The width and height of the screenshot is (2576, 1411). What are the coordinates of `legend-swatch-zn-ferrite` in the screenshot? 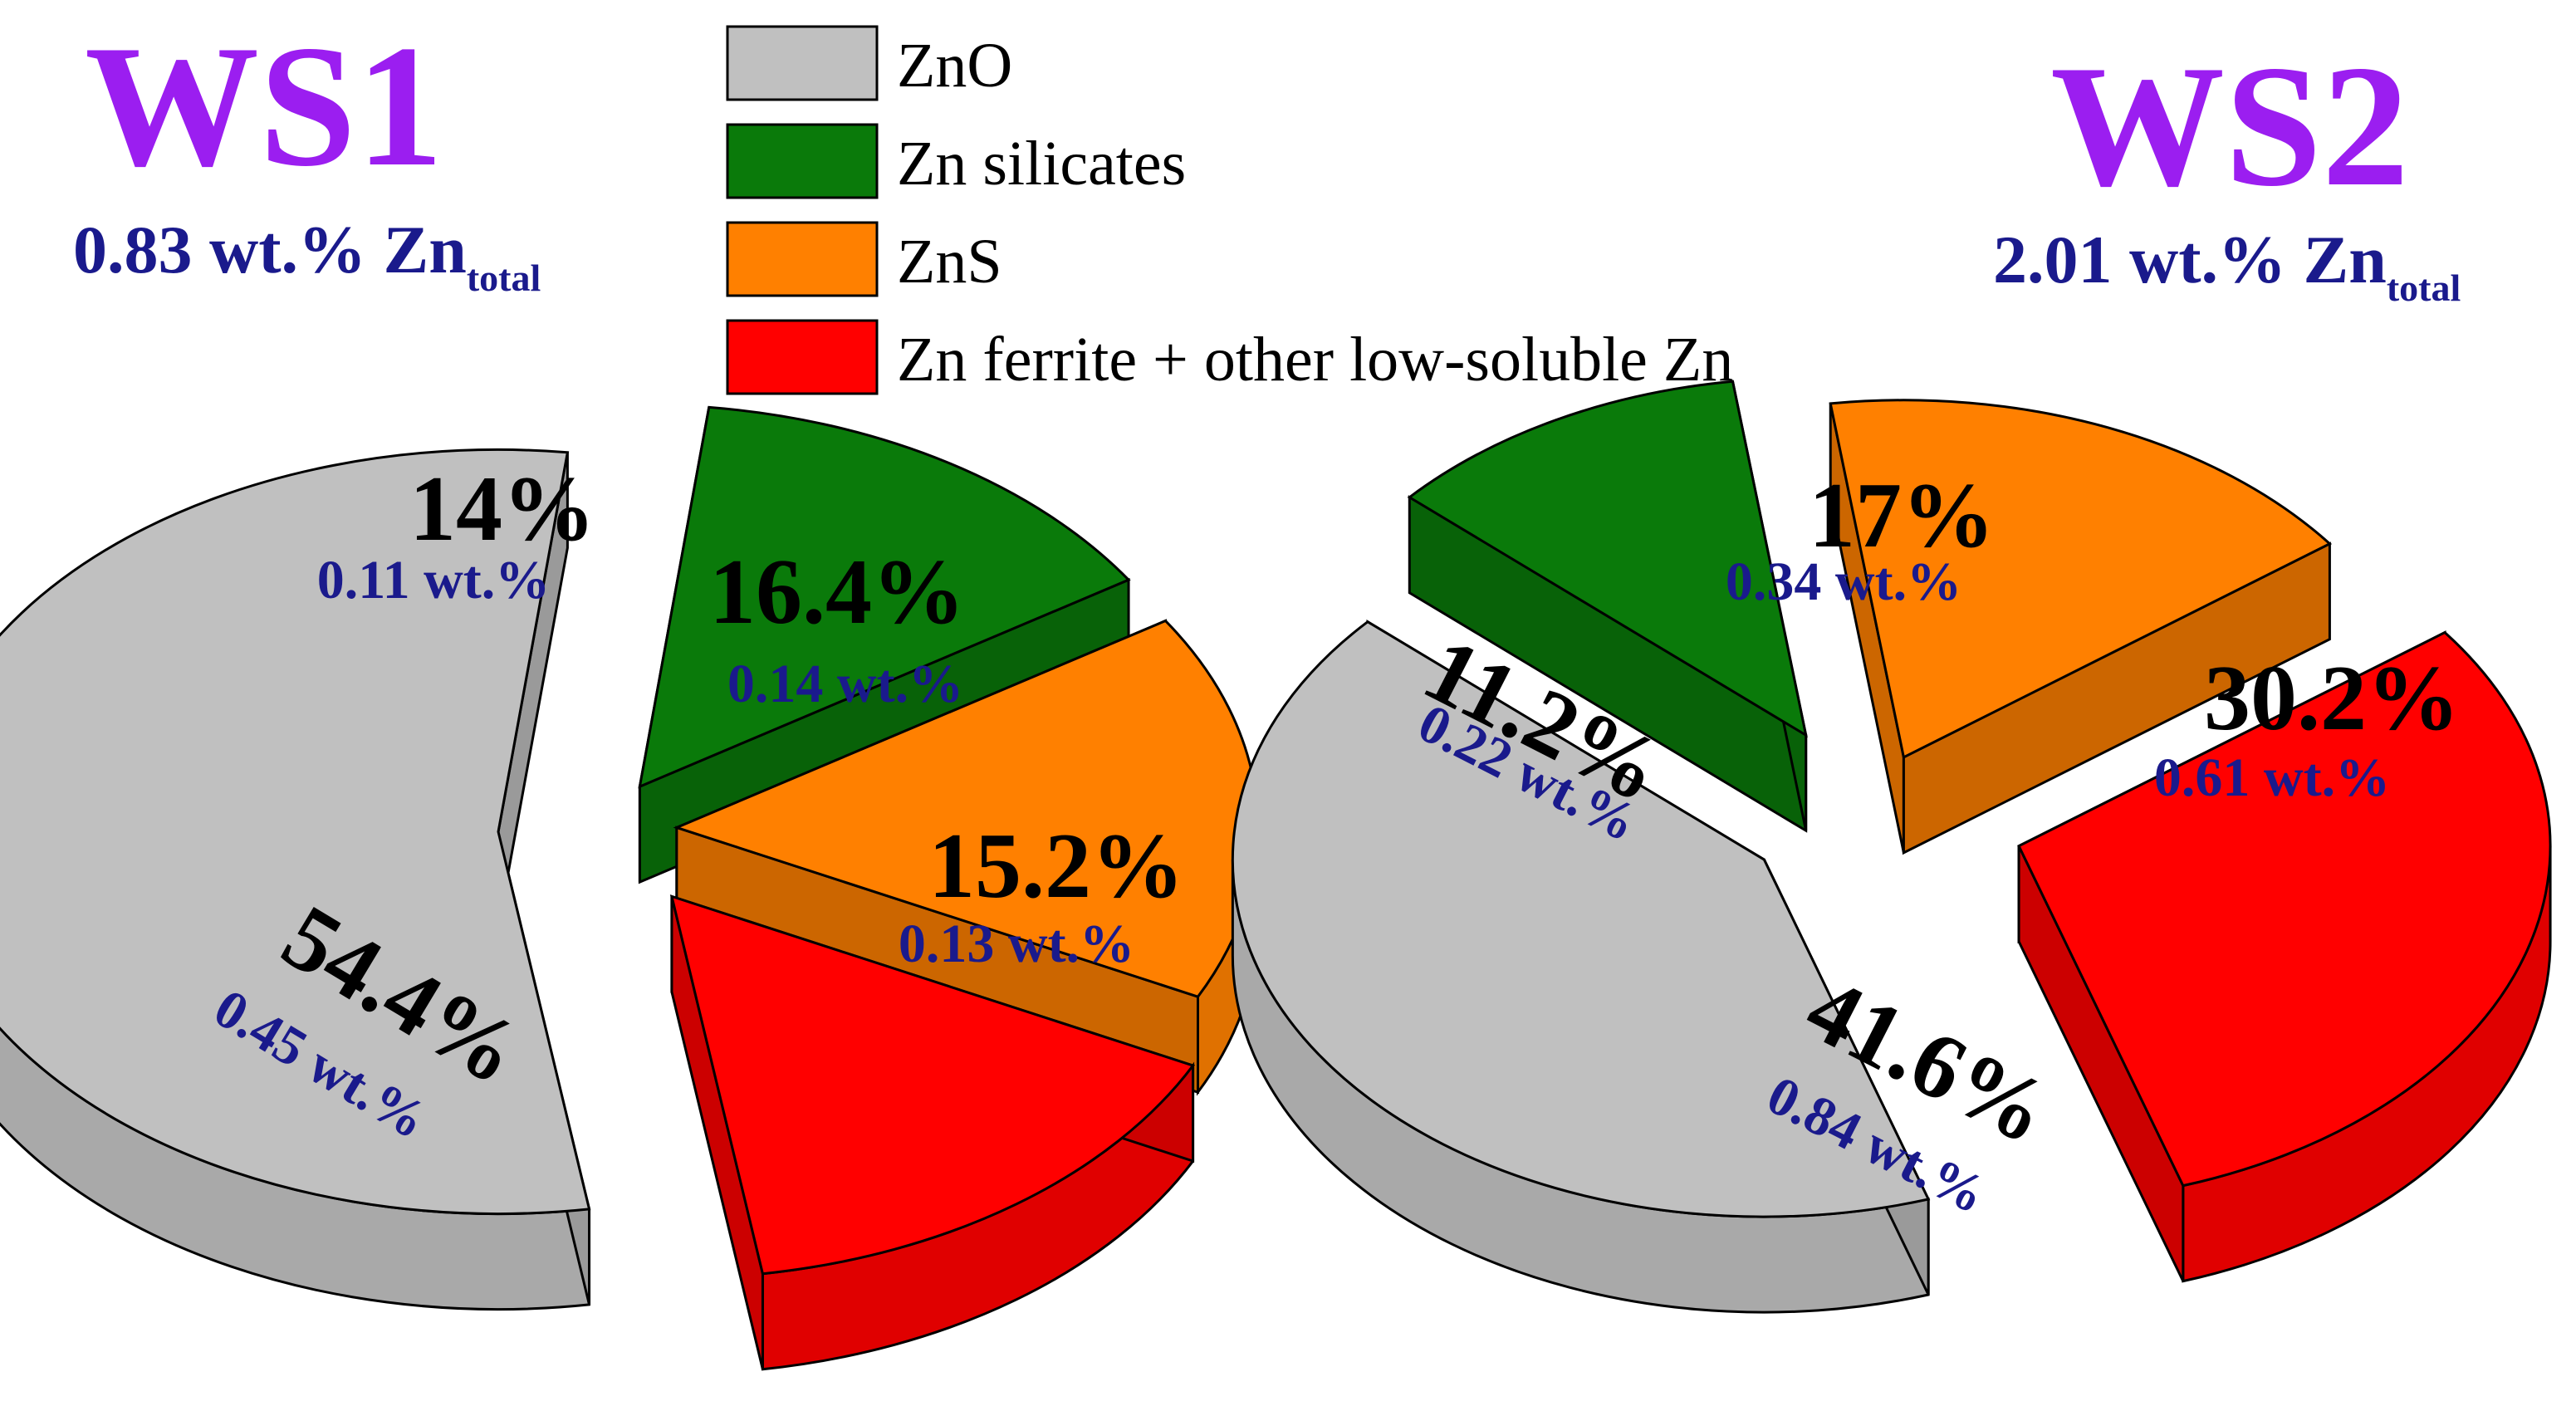 It's located at (803, 357).